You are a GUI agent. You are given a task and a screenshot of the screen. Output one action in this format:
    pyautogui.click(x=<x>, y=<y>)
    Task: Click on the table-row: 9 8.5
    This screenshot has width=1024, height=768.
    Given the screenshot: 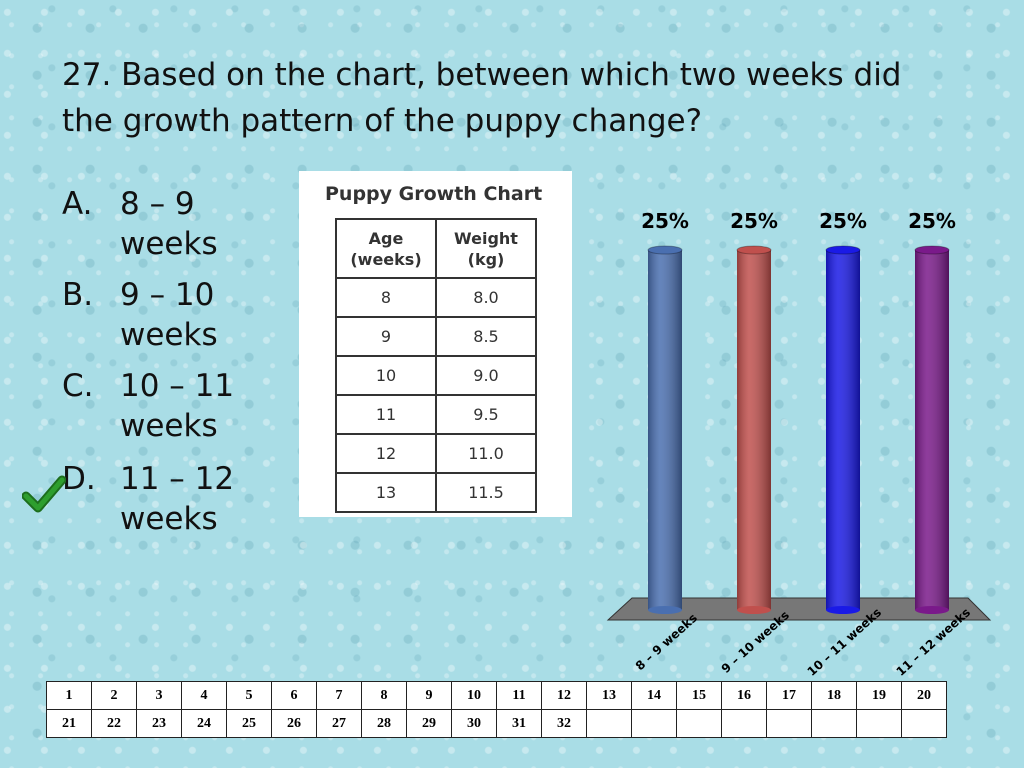 What is the action you would take?
    pyautogui.click(x=436, y=336)
    